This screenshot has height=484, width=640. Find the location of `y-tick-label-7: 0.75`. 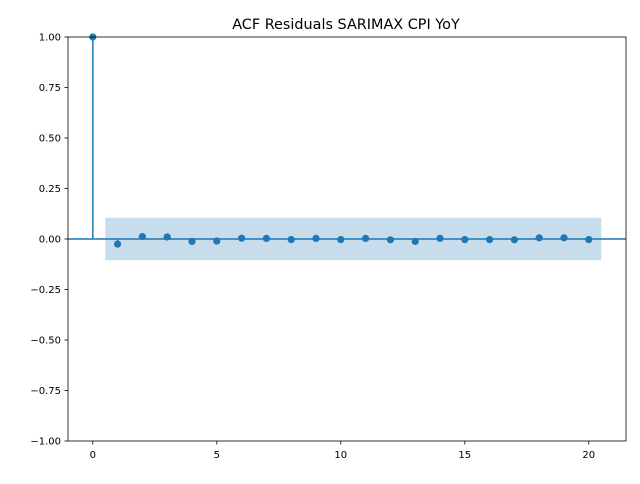

y-tick-label-7: 0.75 is located at coordinates (50, 88).